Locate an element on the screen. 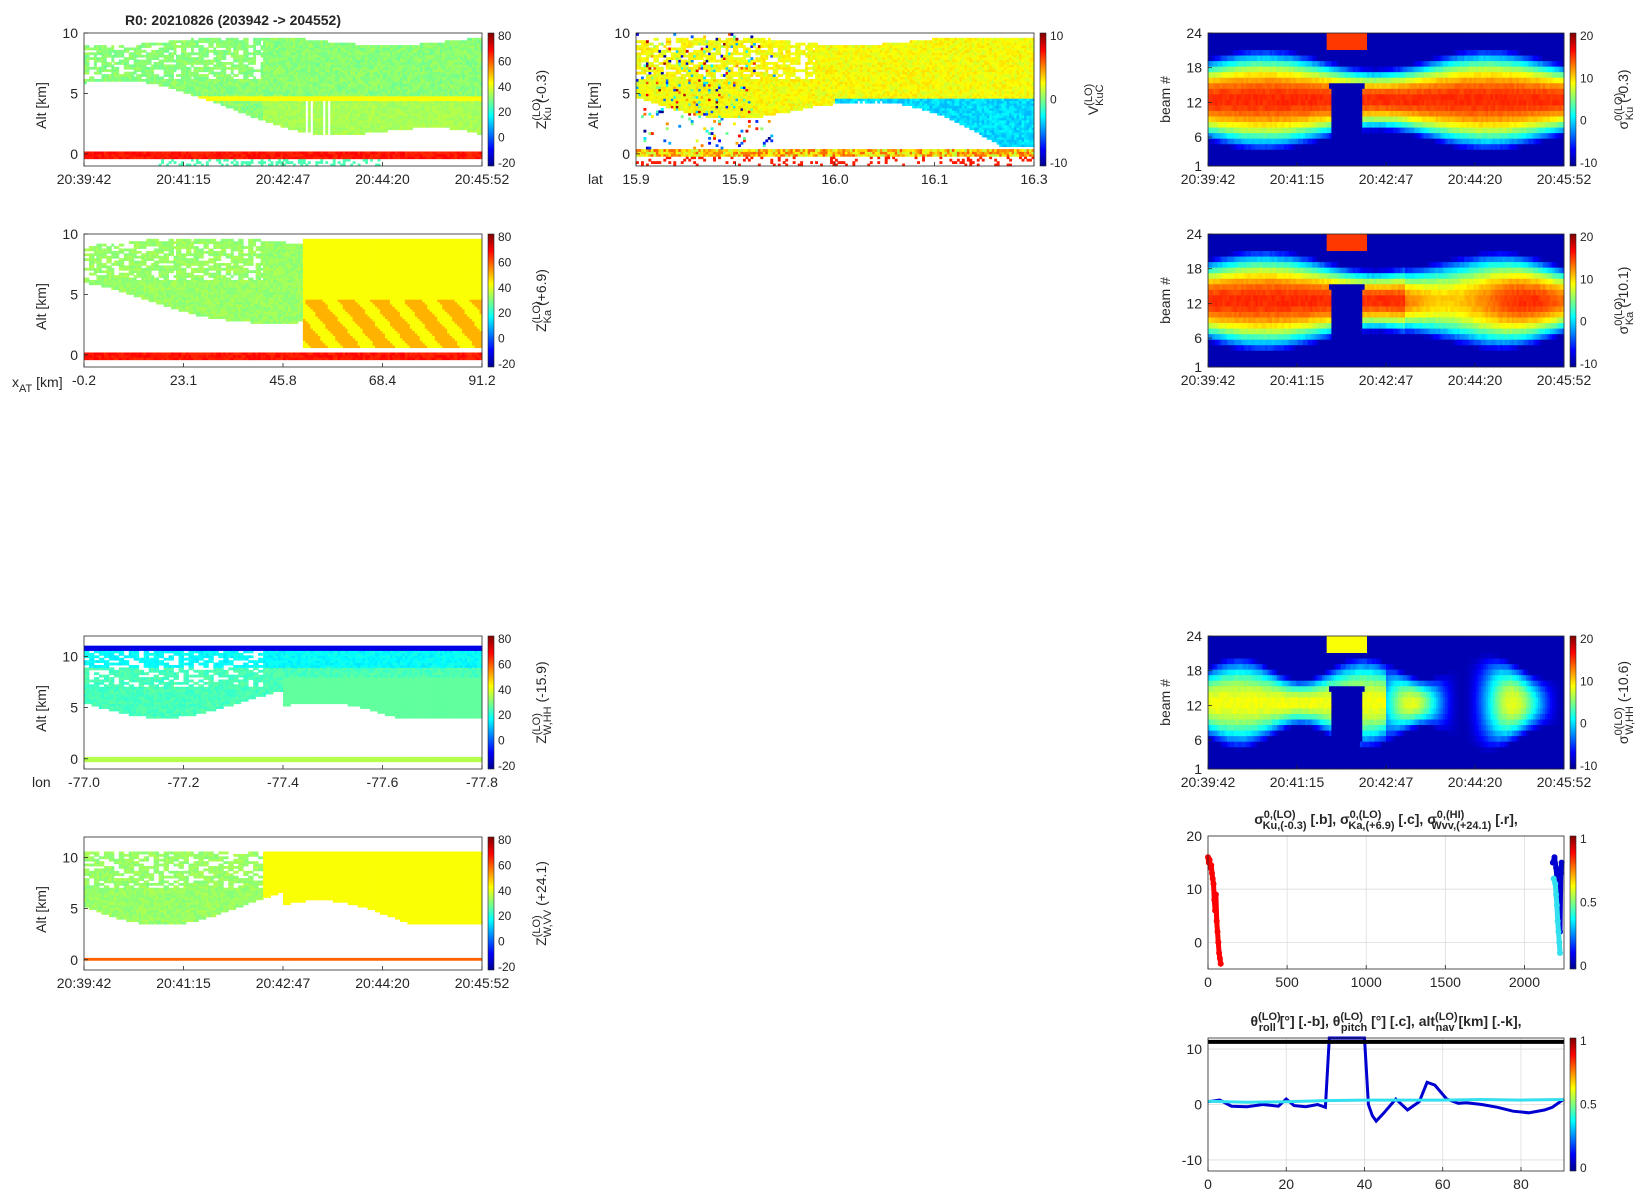 The width and height of the screenshot is (1650, 1200). s0ka-cbar-tick-label: 20 is located at coordinates (1587, 237).